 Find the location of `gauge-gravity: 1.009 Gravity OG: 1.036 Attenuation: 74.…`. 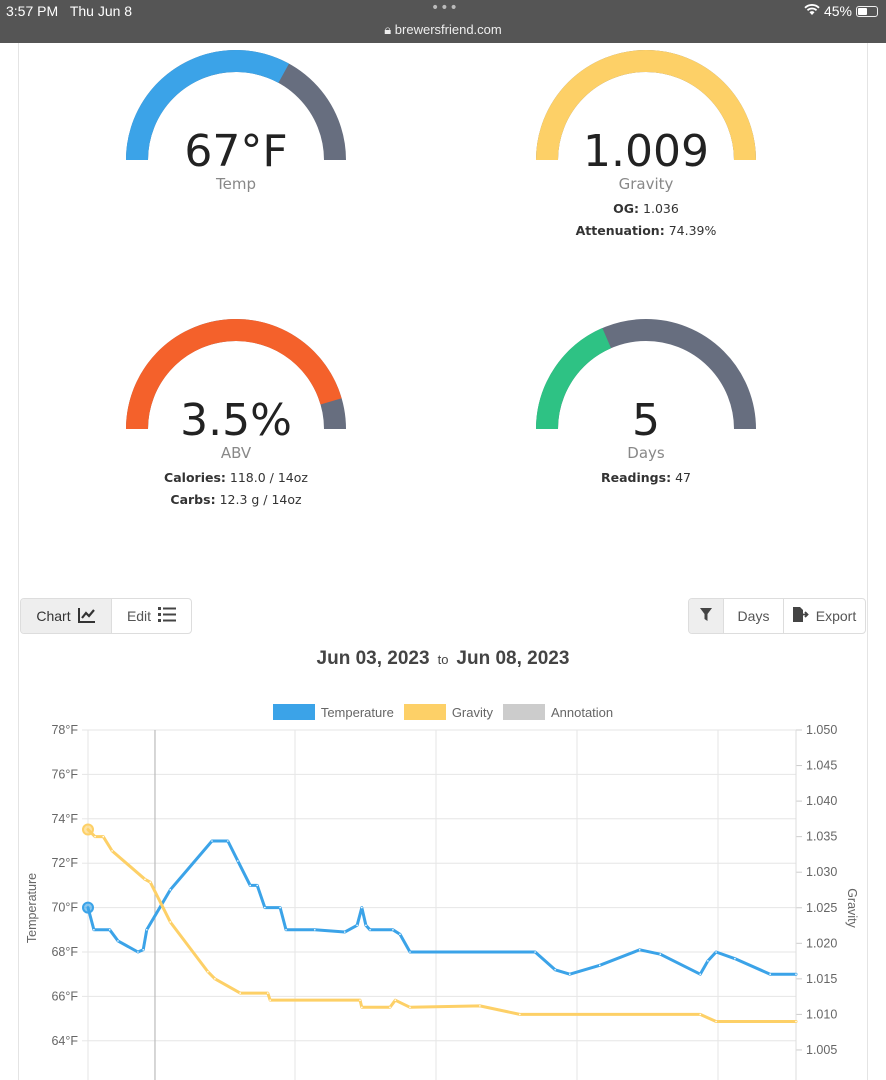

gauge-gravity: 1.009 Gravity OG: 1.036 Attenuation: 74.… is located at coordinates (646, 149).